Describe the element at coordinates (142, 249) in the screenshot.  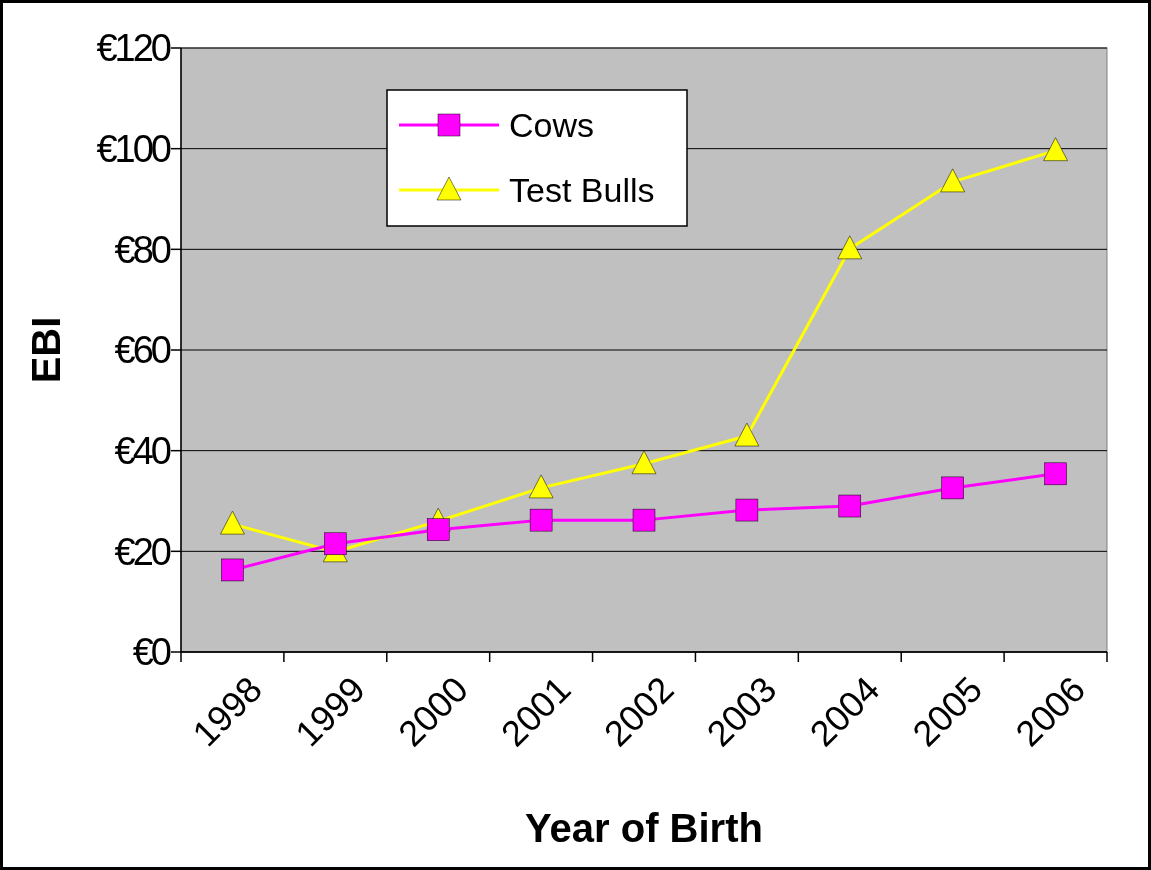
I see `y-tick-label: €80` at that location.